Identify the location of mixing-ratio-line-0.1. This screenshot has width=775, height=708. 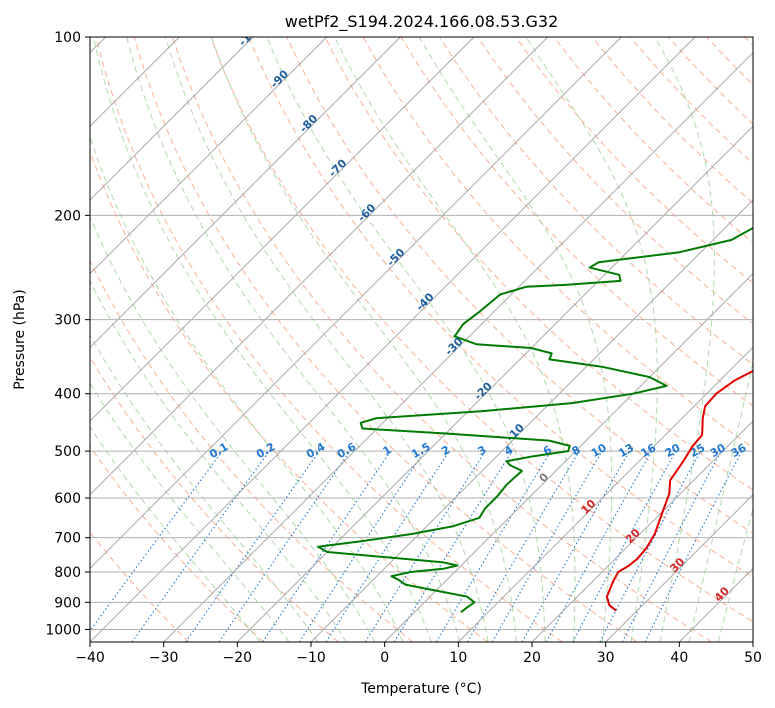
(156, 541).